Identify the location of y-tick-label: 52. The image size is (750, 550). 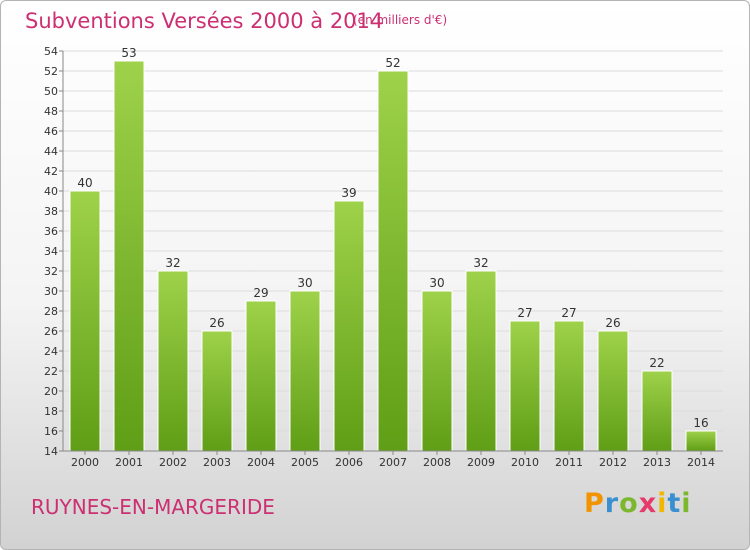
(51, 71).